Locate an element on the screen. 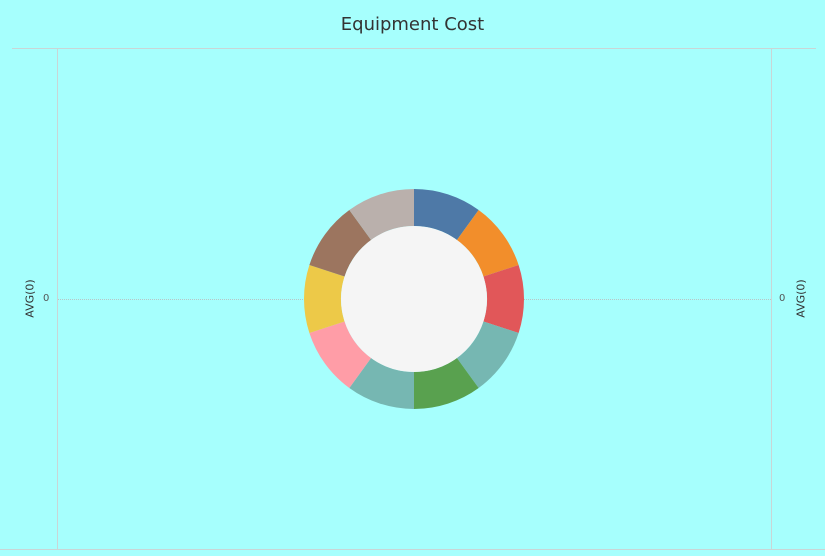 The image size is (825, 556). donut-hole is located at coordinates (414, 299).